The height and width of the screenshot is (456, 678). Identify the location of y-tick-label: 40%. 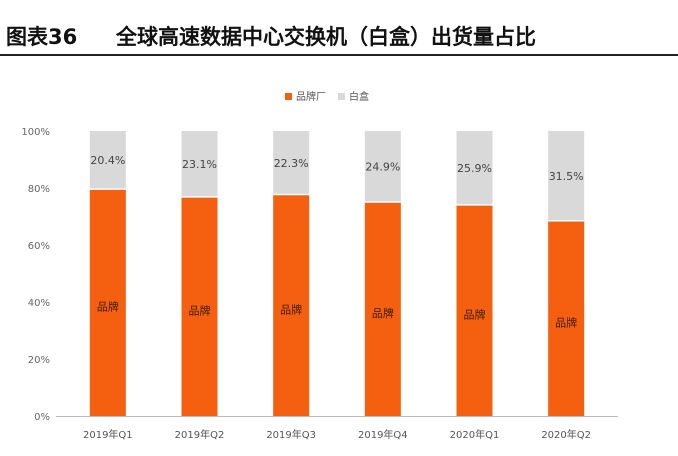
(39, 303).